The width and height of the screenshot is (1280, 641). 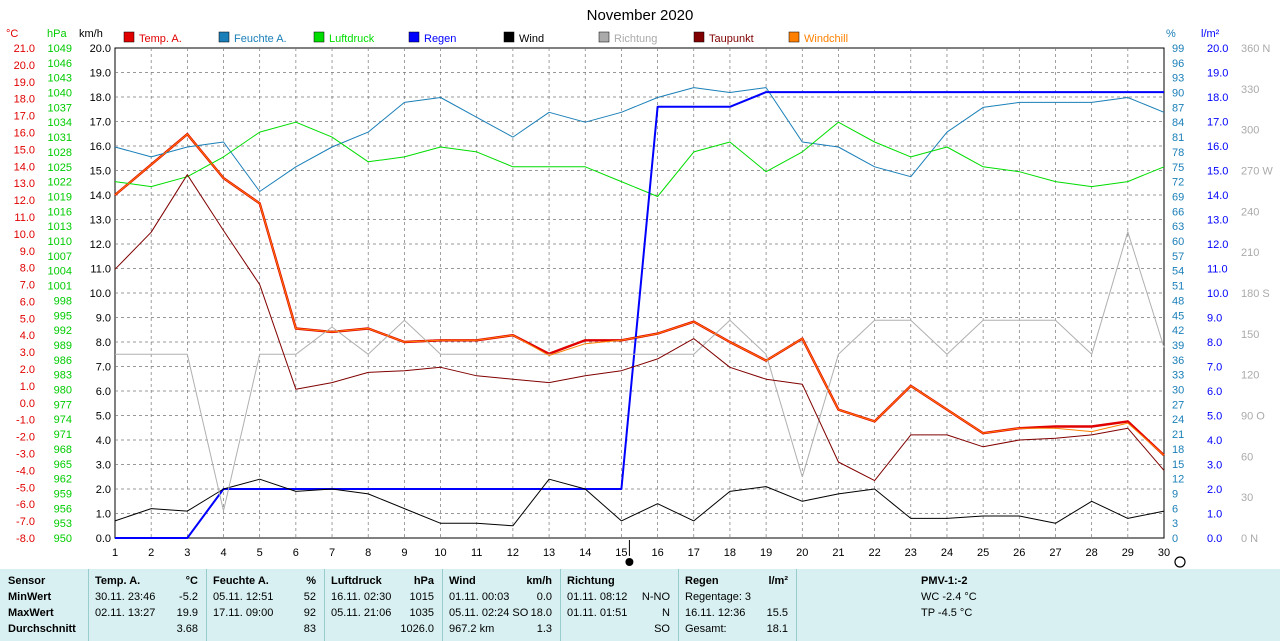 What do you see at coordinates (60, 64) in the screenshot?
I see `pressure-tick-label: 1046` at bounding box center [60, 64].